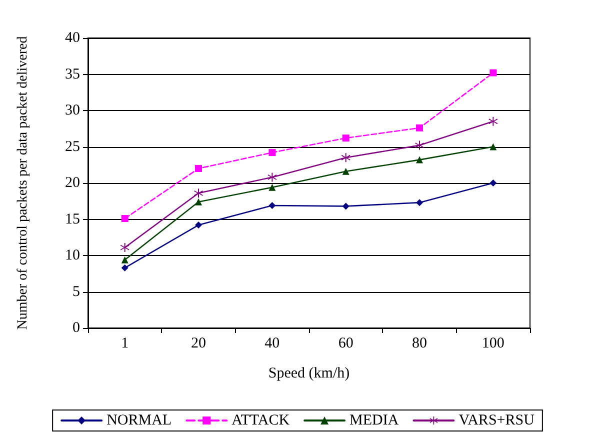 The height and width of the screenshot is (433, 595). What do you see at coordinates (72, 38) in the screenshot?
I see `y-tick-label: 40` at bounding box center [72, 38].